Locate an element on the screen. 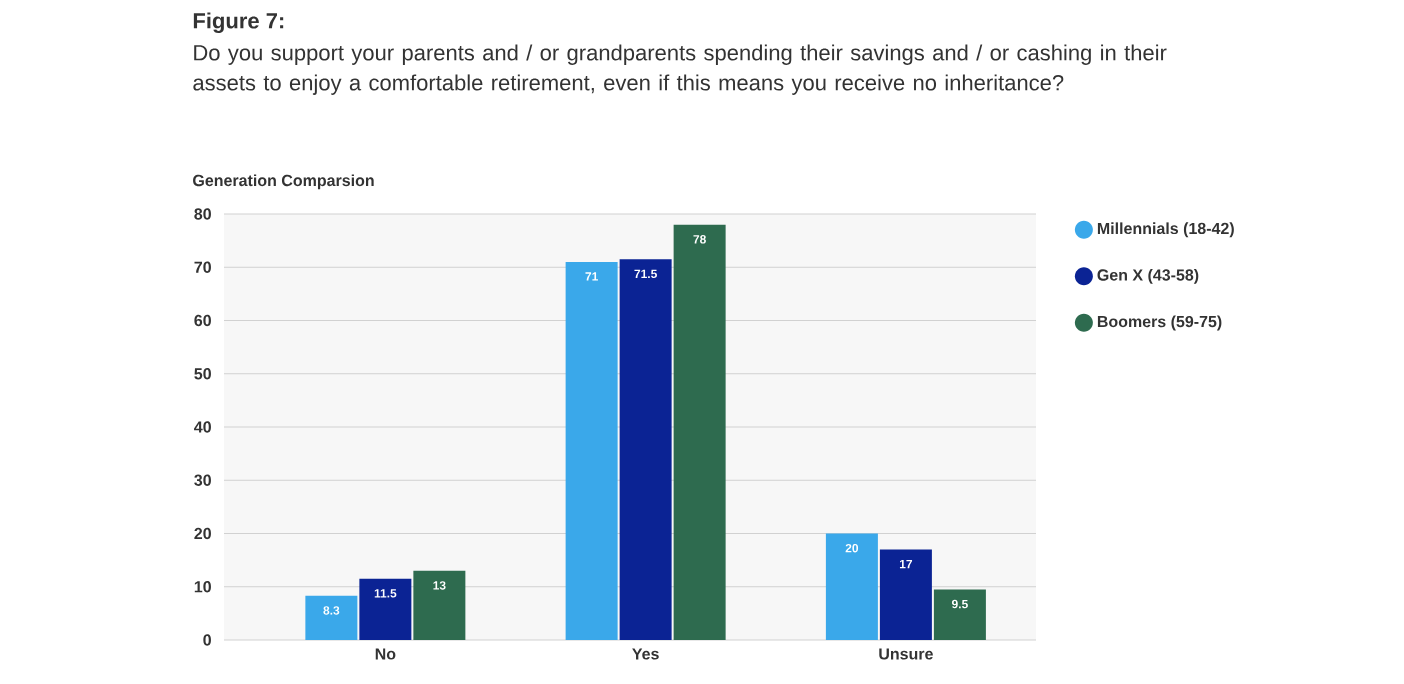  y-tick-label: 20 is located at coordinates (202, 533).